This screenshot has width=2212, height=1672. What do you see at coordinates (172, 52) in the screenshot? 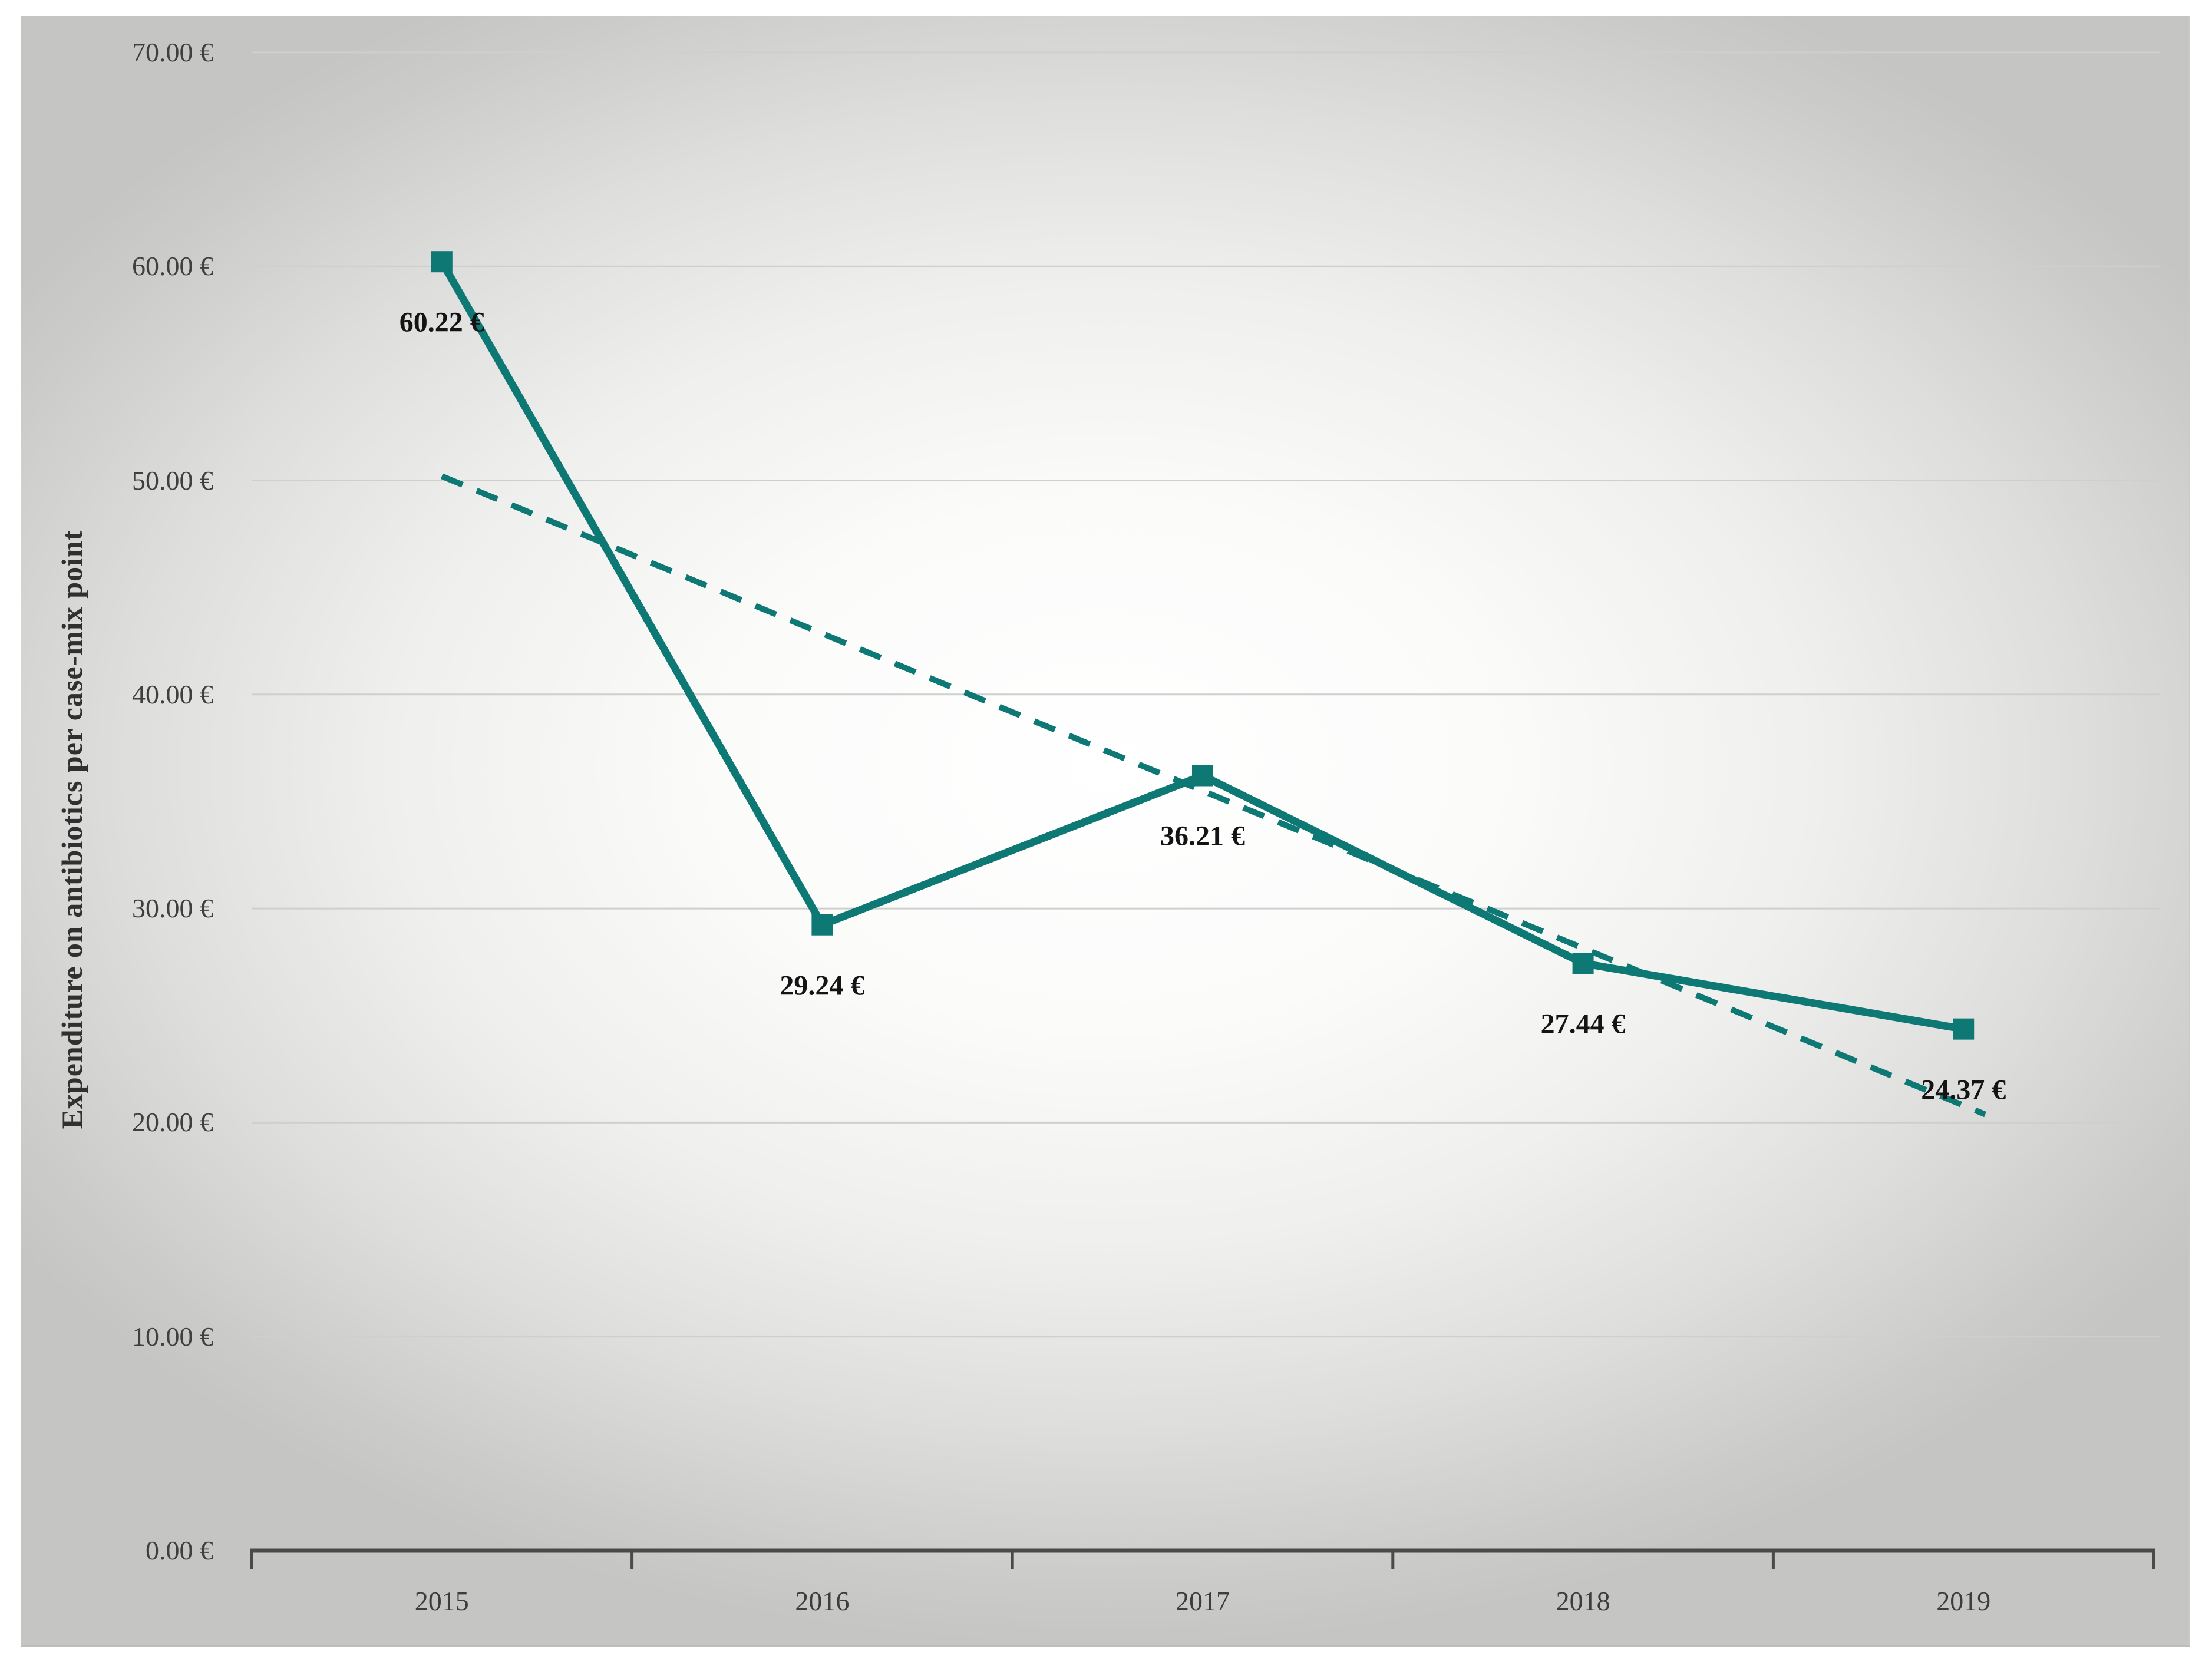
I see `y-tick-label: 70.00 €` at bounding box center [172, 52].